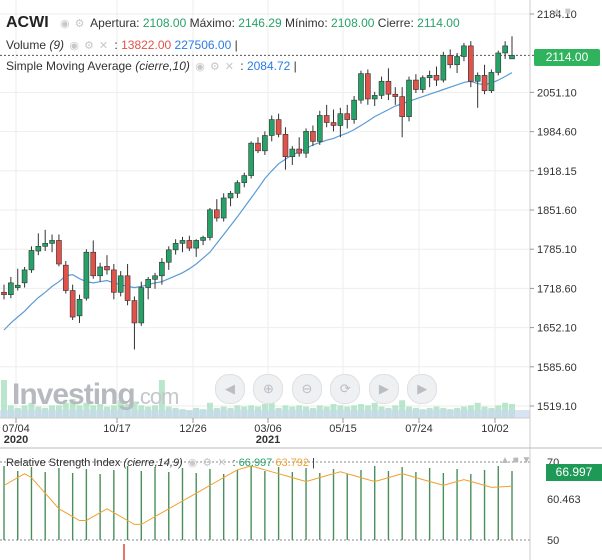 This screenshot has width=602, height=560. Describe the element at coordinates (557, 133) in the screenshot. I see `price-tick-label: 1984.60` at that location.